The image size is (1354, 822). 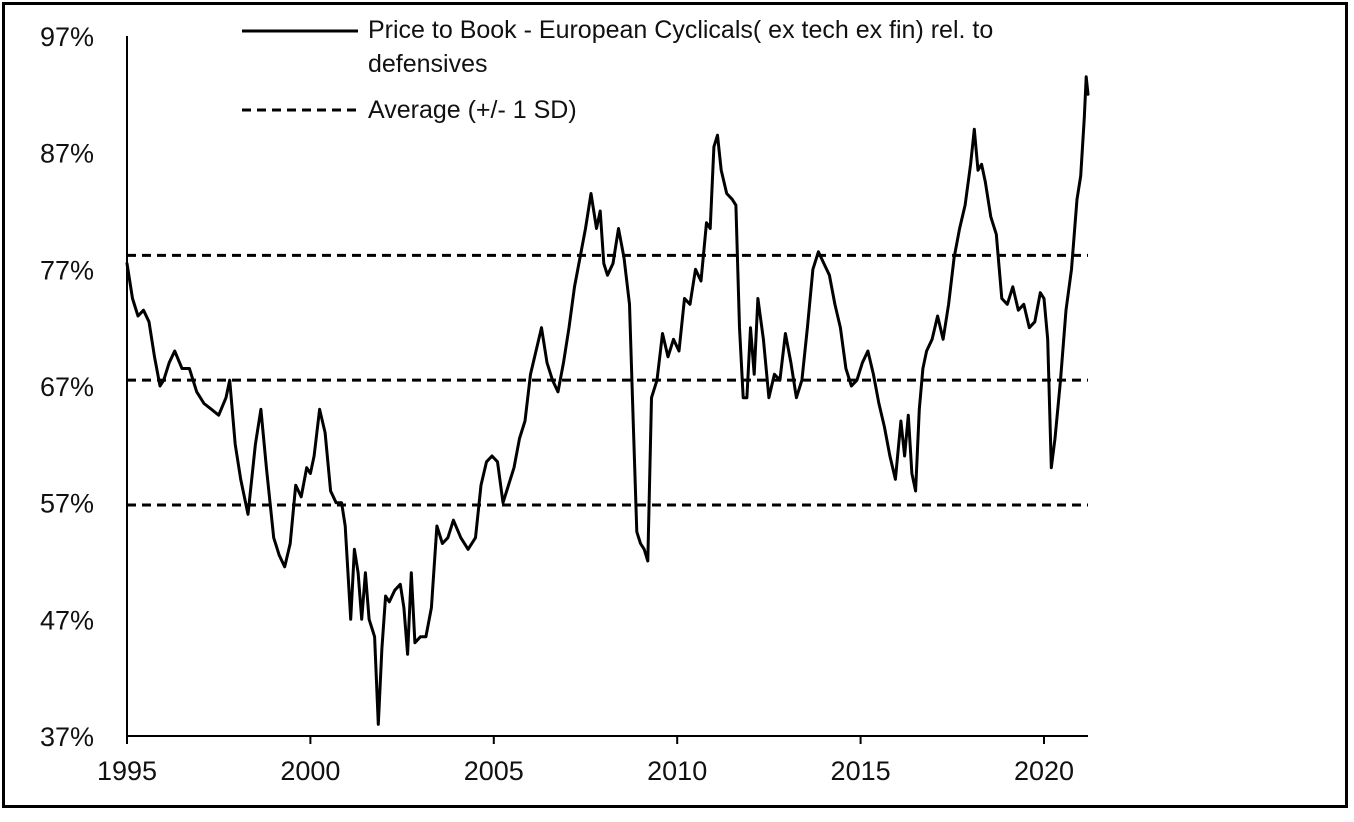 What do you see at coordinates (1044, 771) in the screenshot?
I see `x-tick-label: 2020` at bounding box center [1044, 771].